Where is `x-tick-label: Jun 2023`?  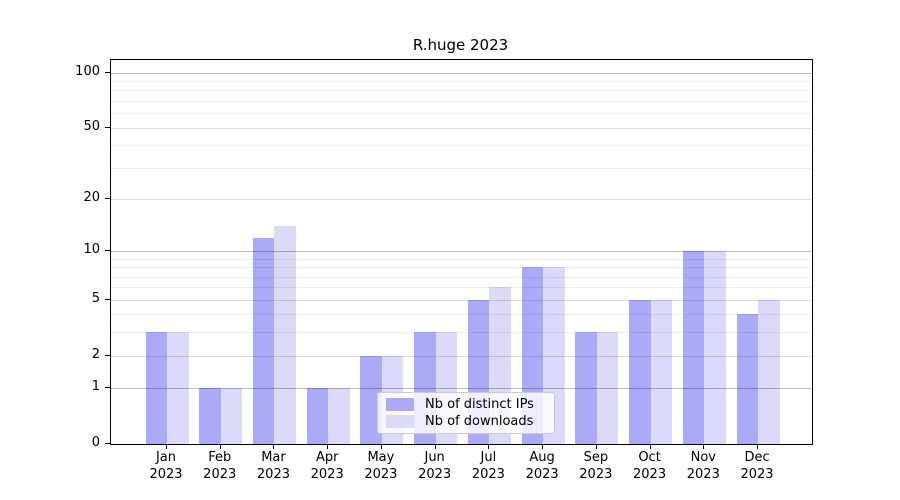
x-tick-label: Jun 2023 is located at coordinates (434, 466).